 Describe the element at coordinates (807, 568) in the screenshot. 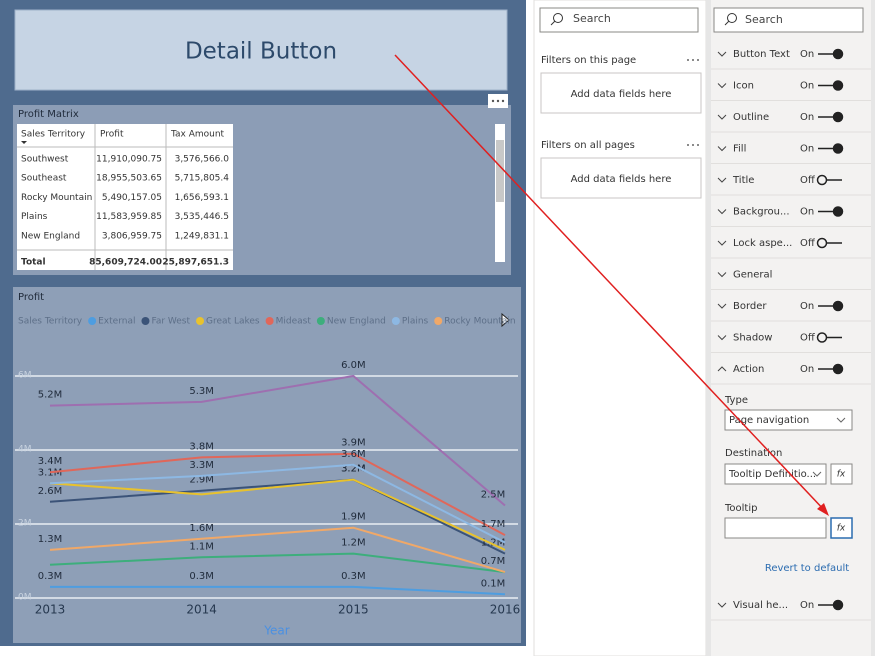

I see `revert-link: Revert to default` at that location.